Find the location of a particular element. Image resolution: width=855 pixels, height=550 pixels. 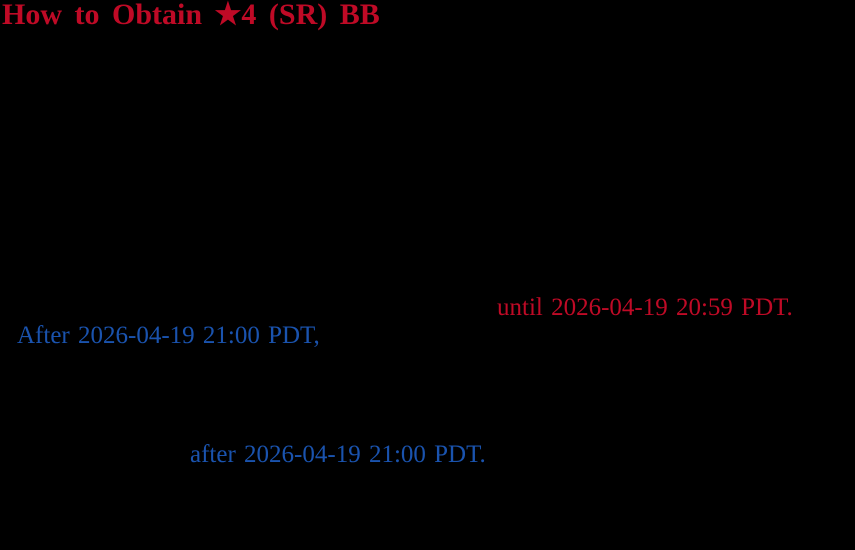

after-datetime-text-2: after 2026-04-19 21:00 PDT. is located at coordinates (338, 454).